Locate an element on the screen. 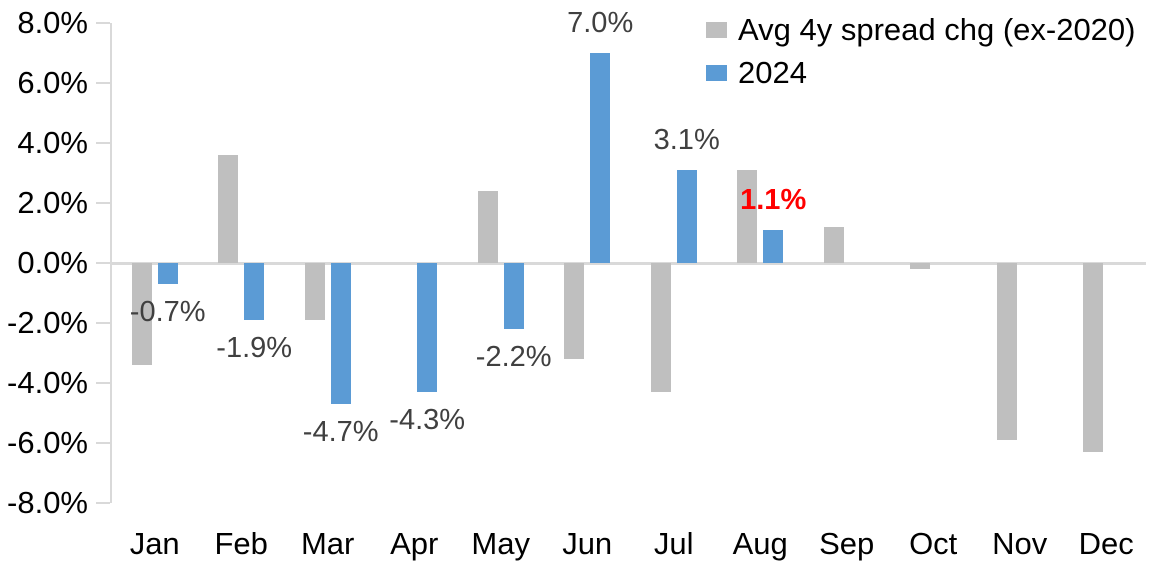  y-axis-tick-label: -2.0% is located at coordinates (47, 322).